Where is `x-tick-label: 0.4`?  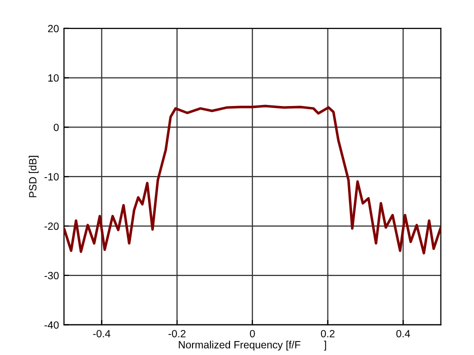
x-tick-label: 0.4 is located at coordinates (403, 334).